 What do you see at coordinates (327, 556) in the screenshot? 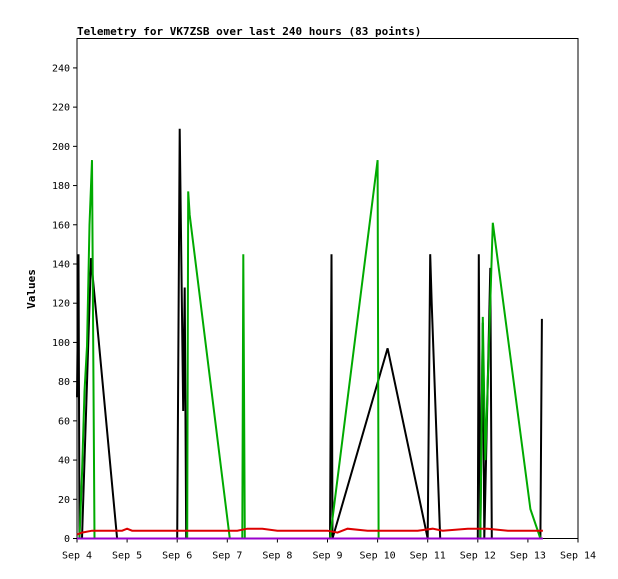
I see `x-tick-label: Sep 9` at bounding box center [327, 556].